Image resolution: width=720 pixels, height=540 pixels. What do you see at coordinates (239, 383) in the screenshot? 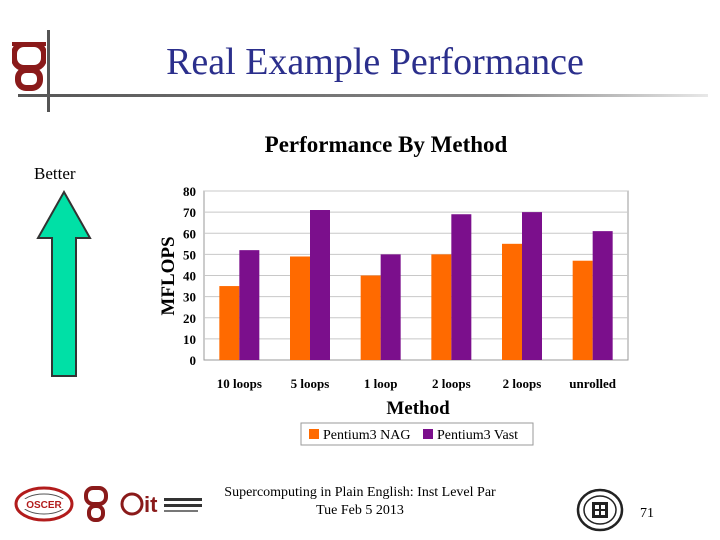
I see `x-tick-label: 10 loops` at bounding box center [239, 383].